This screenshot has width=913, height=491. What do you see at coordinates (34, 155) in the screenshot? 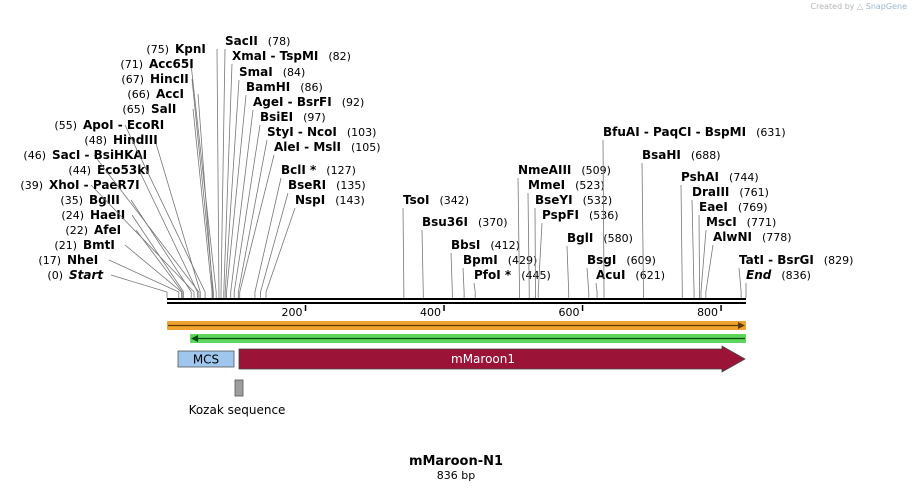
I see `site-position: (46)` at bounding box center [34, 155].